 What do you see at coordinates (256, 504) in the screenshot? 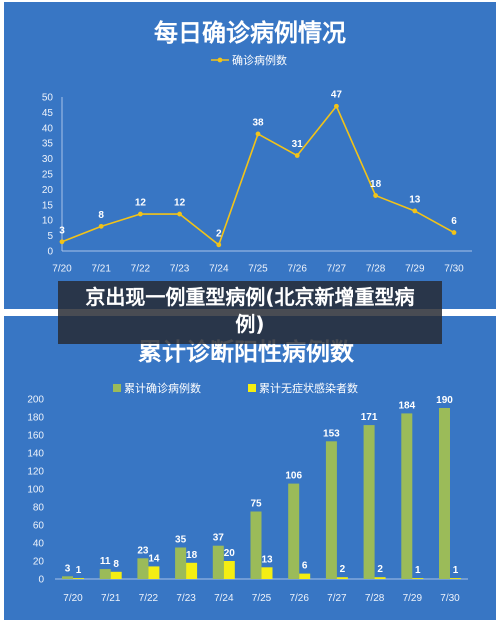
I see `data-label: 75` at bounding box center [256, 504].